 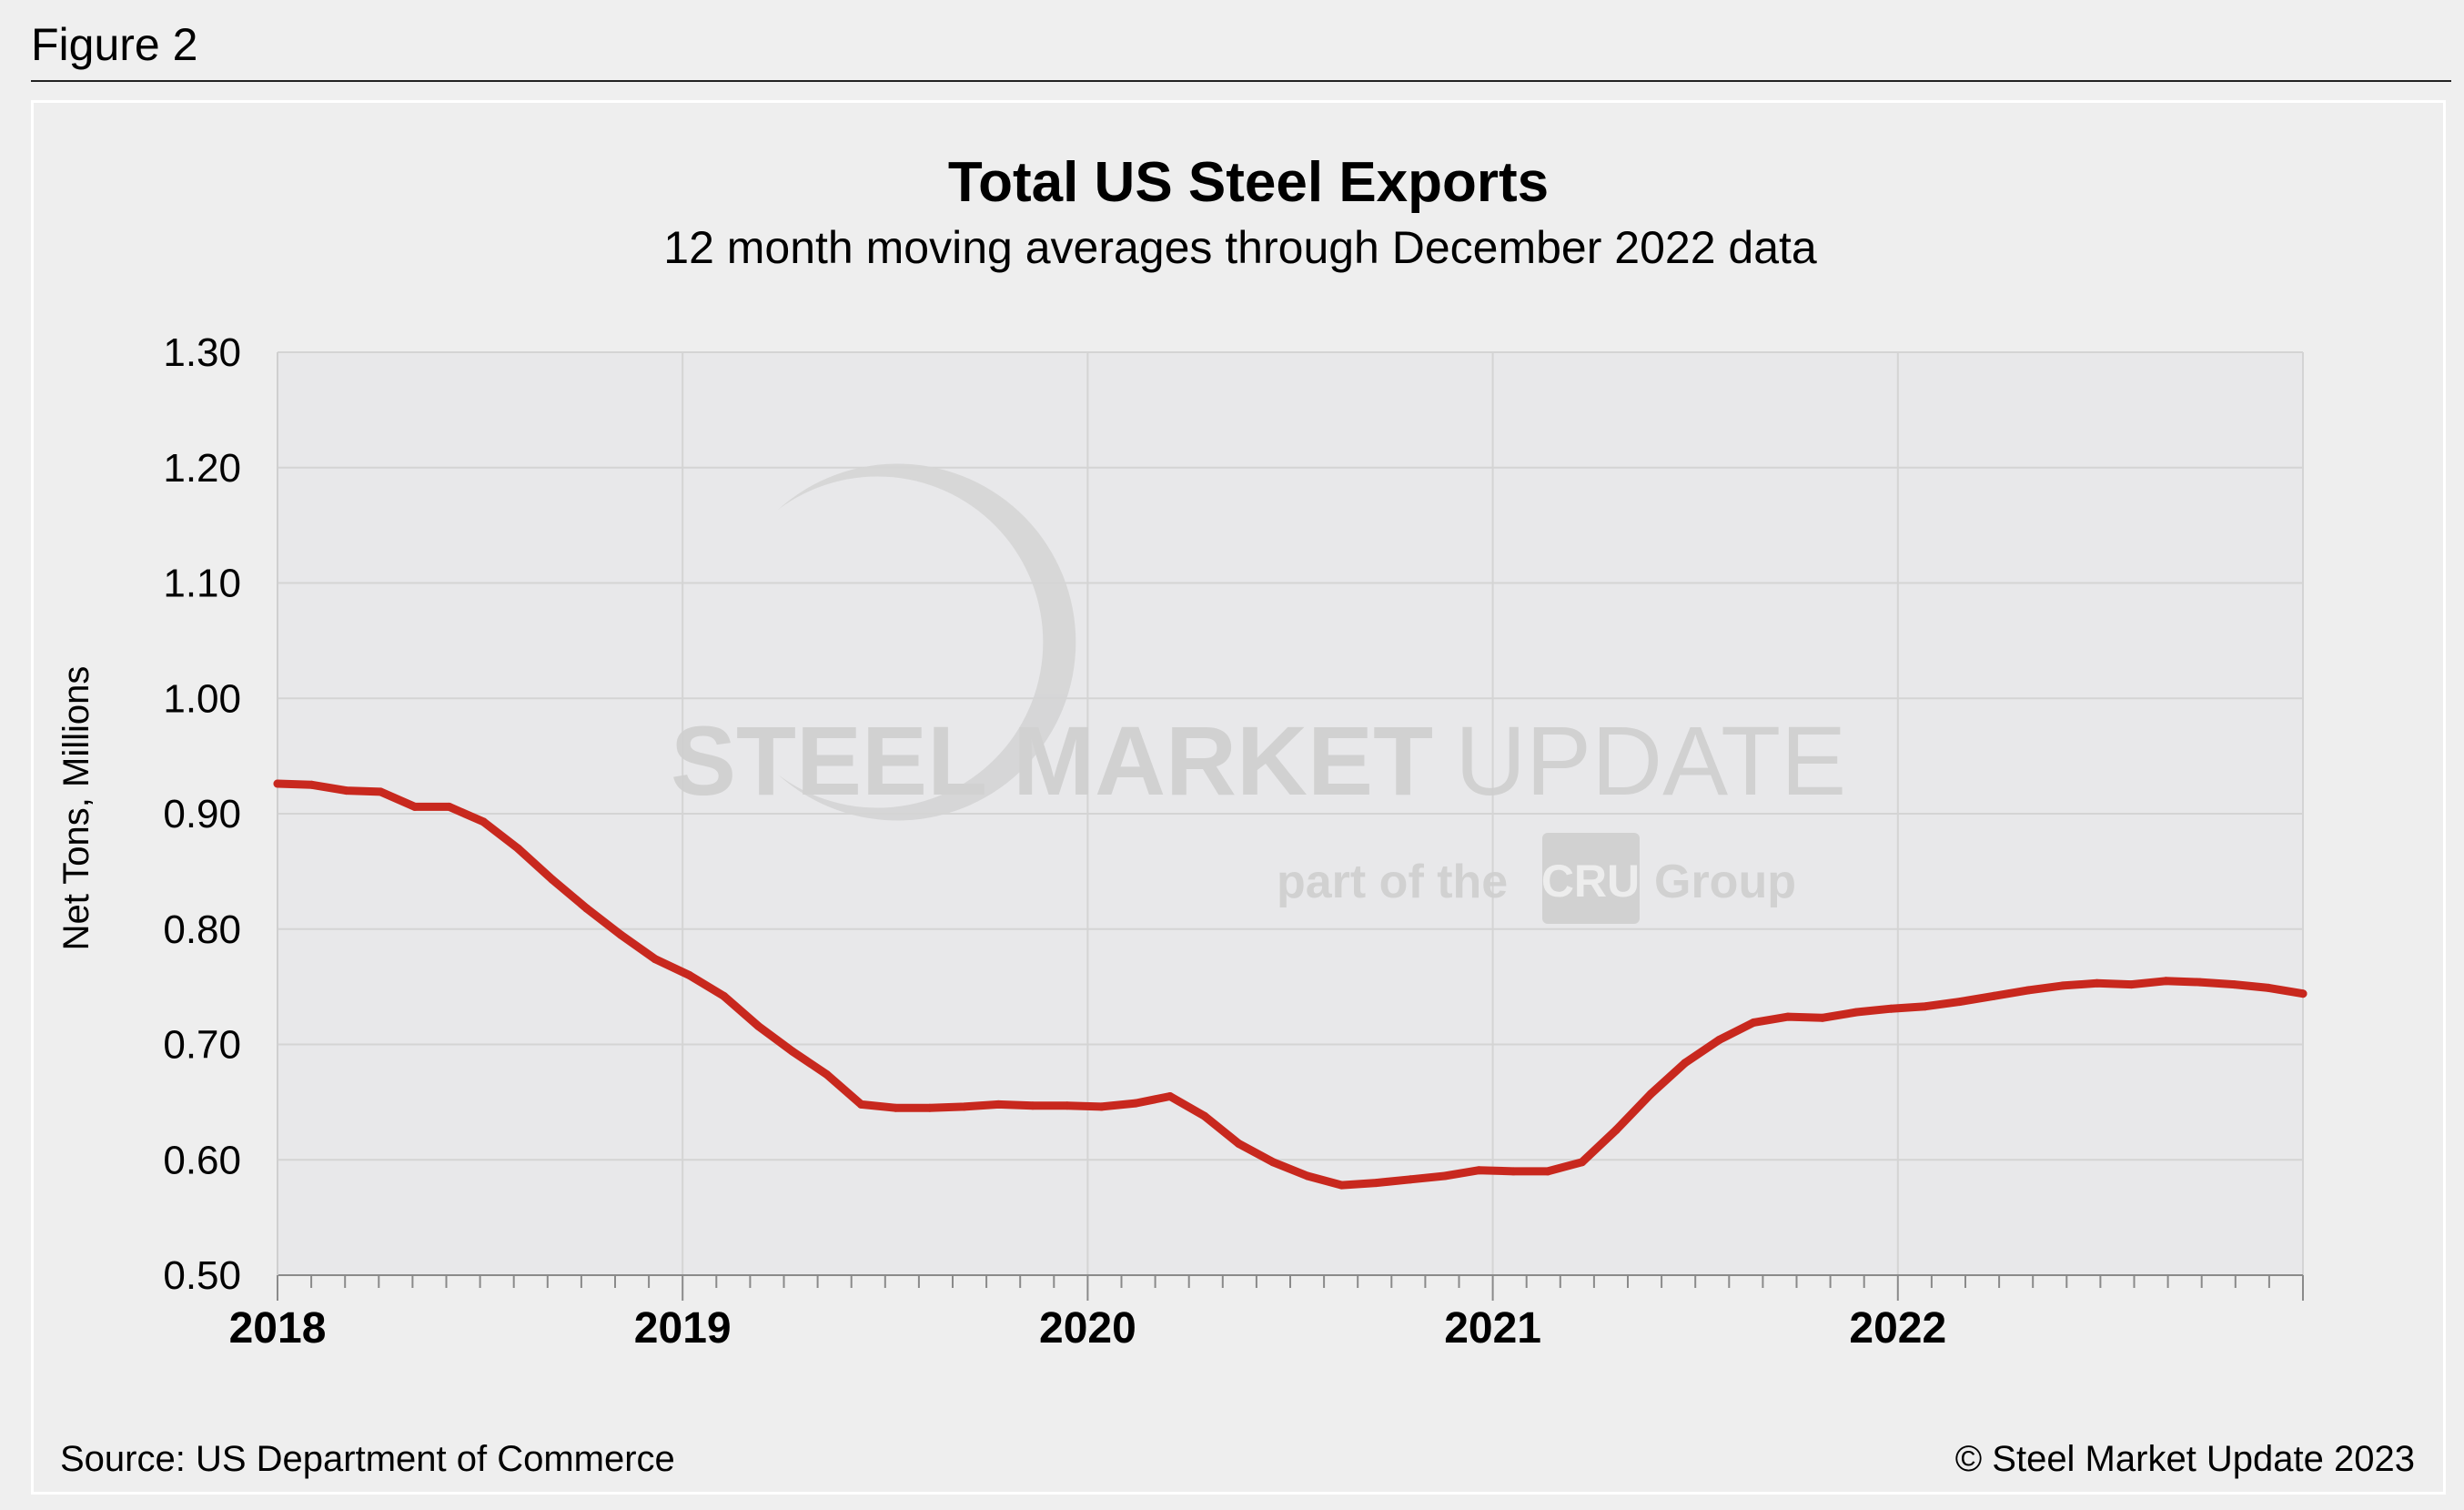 I want to click on y-tick-label: 1.30, so click(x=202, y=353).